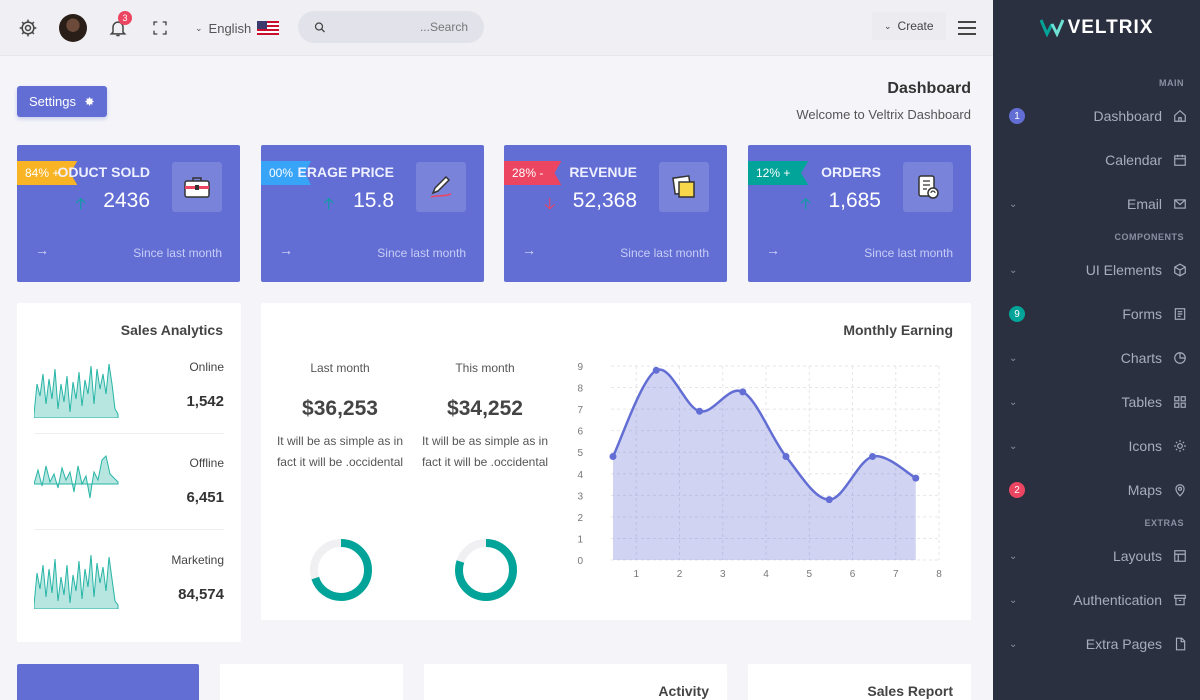 This screenshot has width=1200, height=700. What do you see at coordinates (345, 172) in the screenshot?
I see `stat-title: ERAGE PRICE` at bounding box center [345, 172].